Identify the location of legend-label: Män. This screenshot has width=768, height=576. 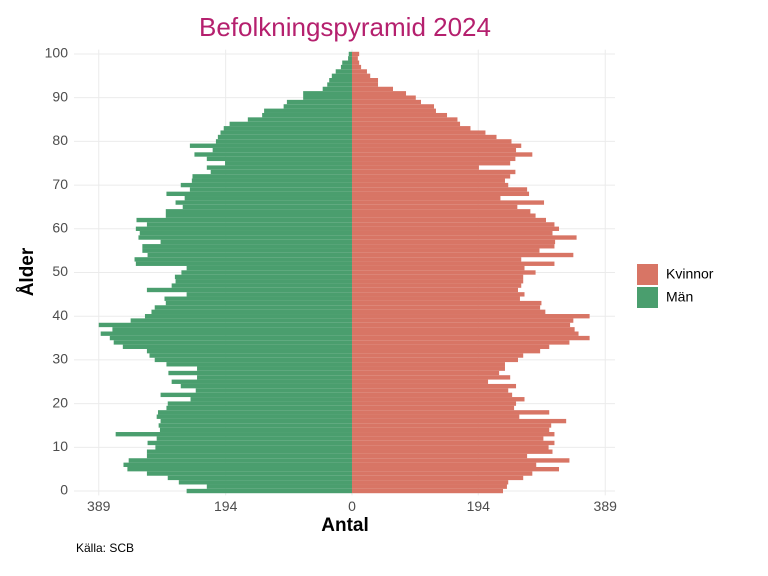
(679, 297).